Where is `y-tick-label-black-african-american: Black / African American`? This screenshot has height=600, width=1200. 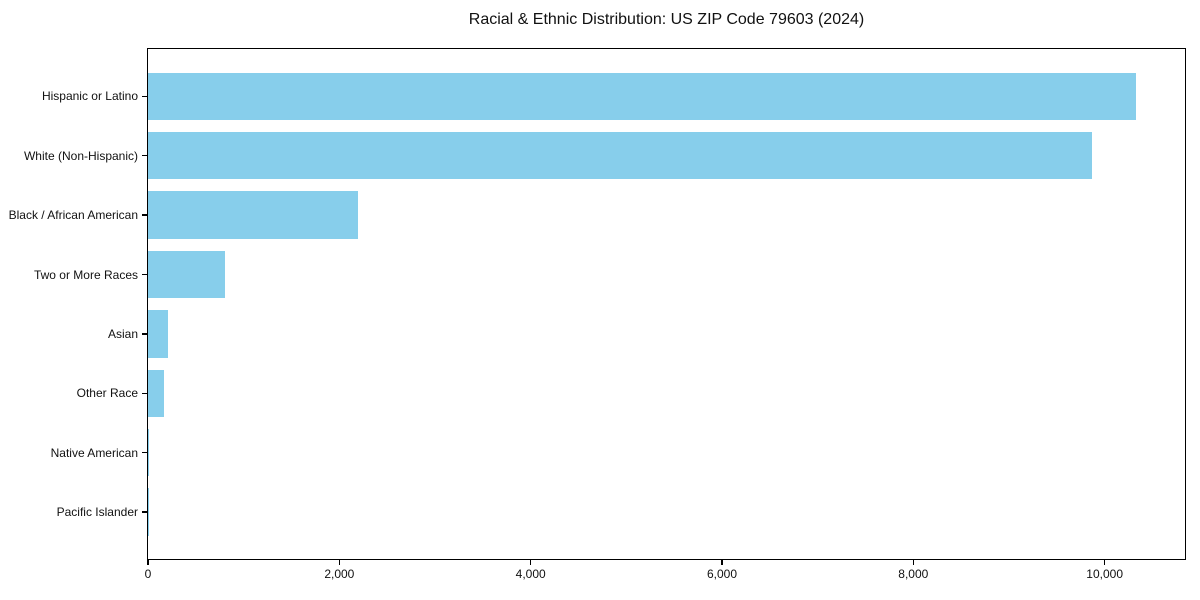
y-tick-label-black-african-american: Black / African American is located at coordinates (73, 215).